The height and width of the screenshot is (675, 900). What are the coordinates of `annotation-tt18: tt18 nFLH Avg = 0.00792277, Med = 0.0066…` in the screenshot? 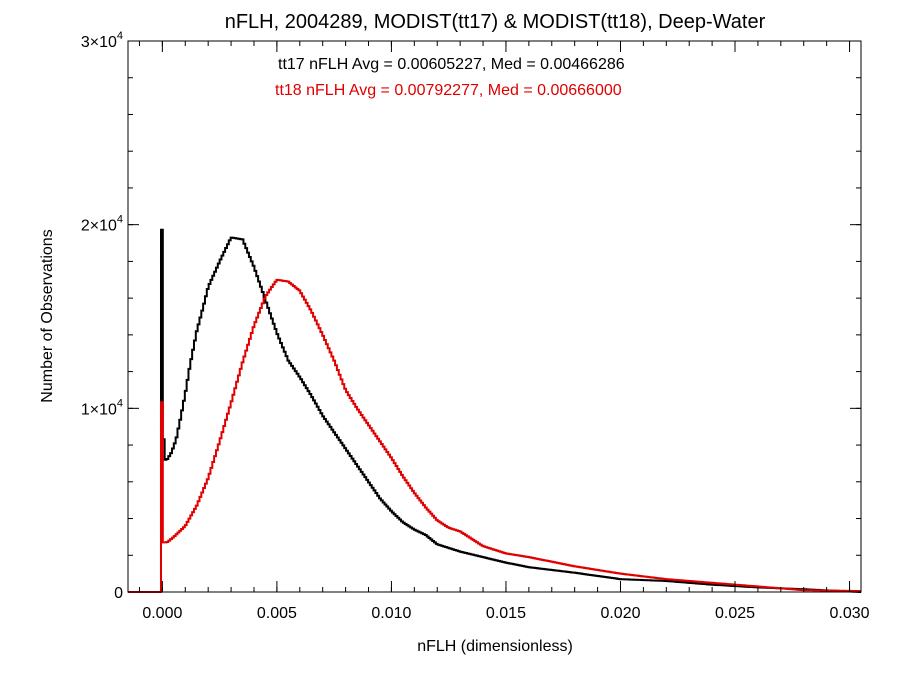 It's located at (448, 90).